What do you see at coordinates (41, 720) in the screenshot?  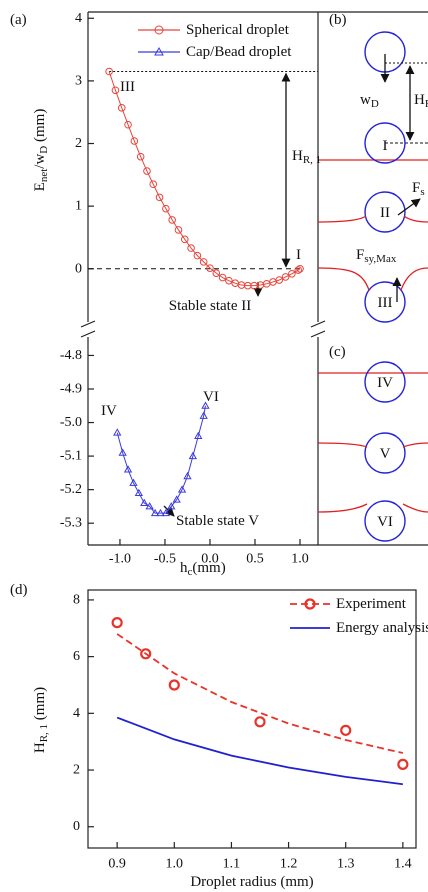 I see `y-axis-label: HR, 1 (mm)` at bounding box center [41, 720].